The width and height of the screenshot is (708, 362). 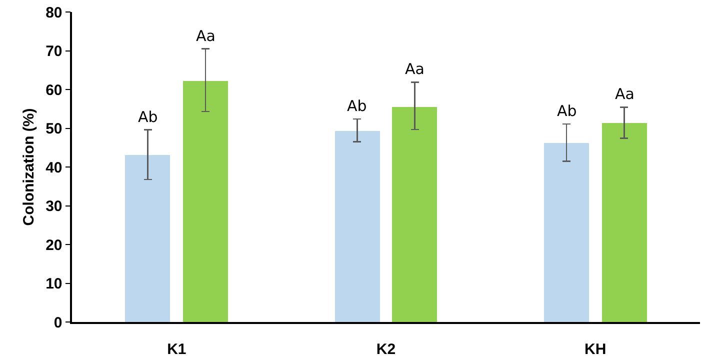 I want to click on y-tick-label: 10, so click(x=54, y=284).